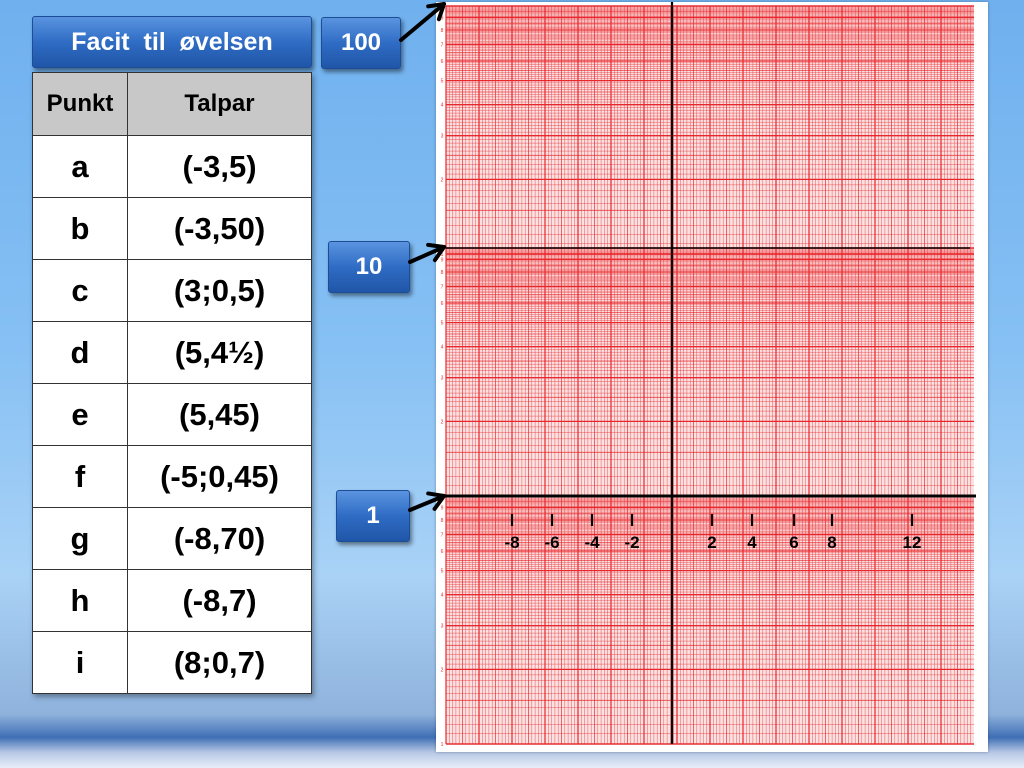  What do you see at coordinates (511, 542) in the screenshot?
I see `x-tick-label: -8` at bounding box center [511, 542].